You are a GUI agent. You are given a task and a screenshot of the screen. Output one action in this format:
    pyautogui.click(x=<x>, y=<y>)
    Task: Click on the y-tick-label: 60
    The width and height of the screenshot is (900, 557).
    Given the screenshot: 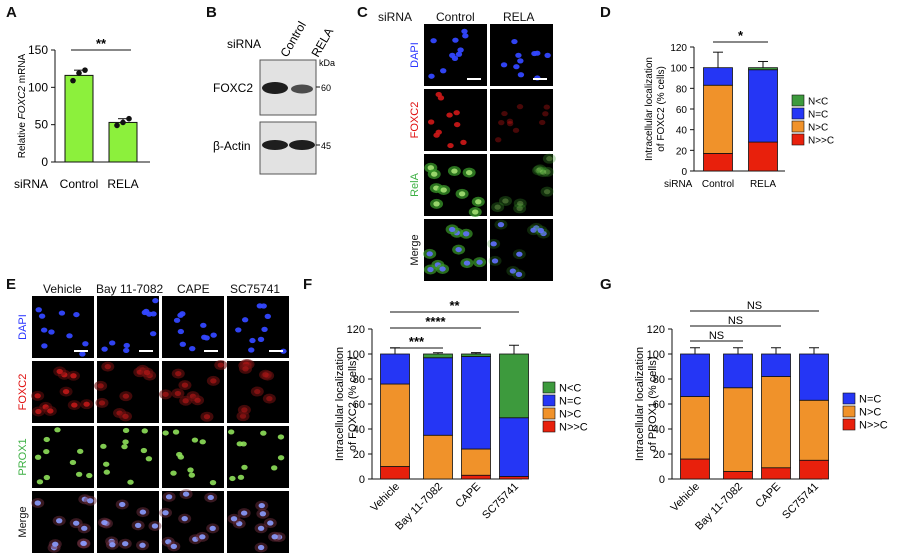 What is the action you would take?
    pyautogui.click(x=682, y=110)
    